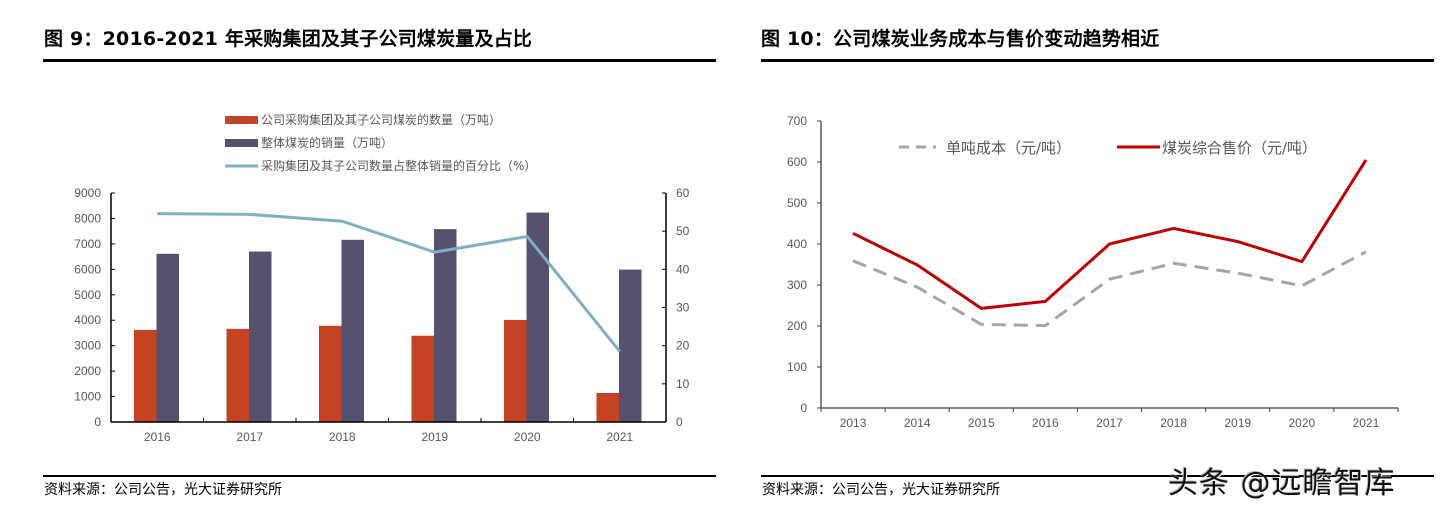  Describe the element at coordinates (163, 490) in the screenshot. I see `figure-9-source: 资料来源：公司公告，光大证券研究所` at that location.